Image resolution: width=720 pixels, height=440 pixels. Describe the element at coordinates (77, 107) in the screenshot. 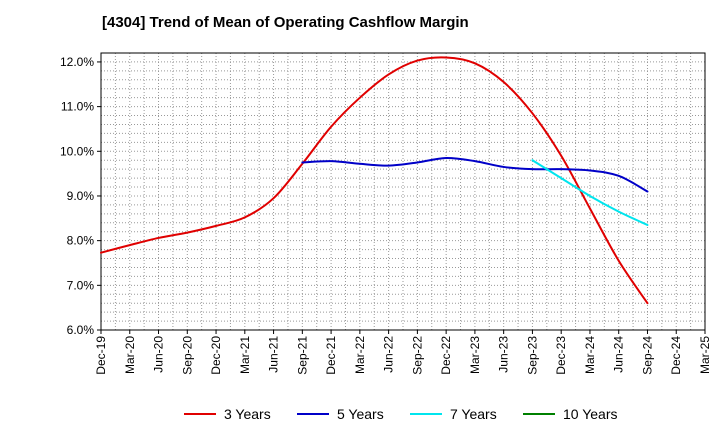

I see `y-tick-label: 11.0%` at that location.